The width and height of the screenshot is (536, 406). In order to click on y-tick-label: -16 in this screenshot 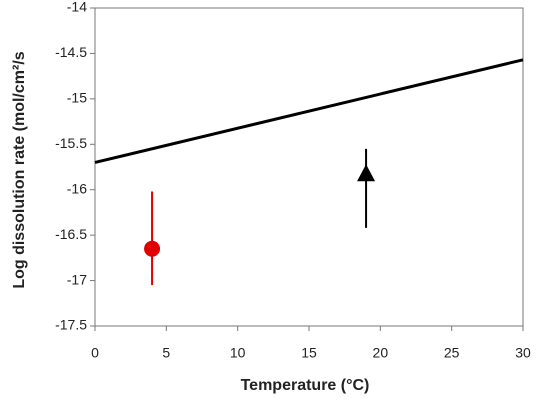, I will do `click(77, 188)`.